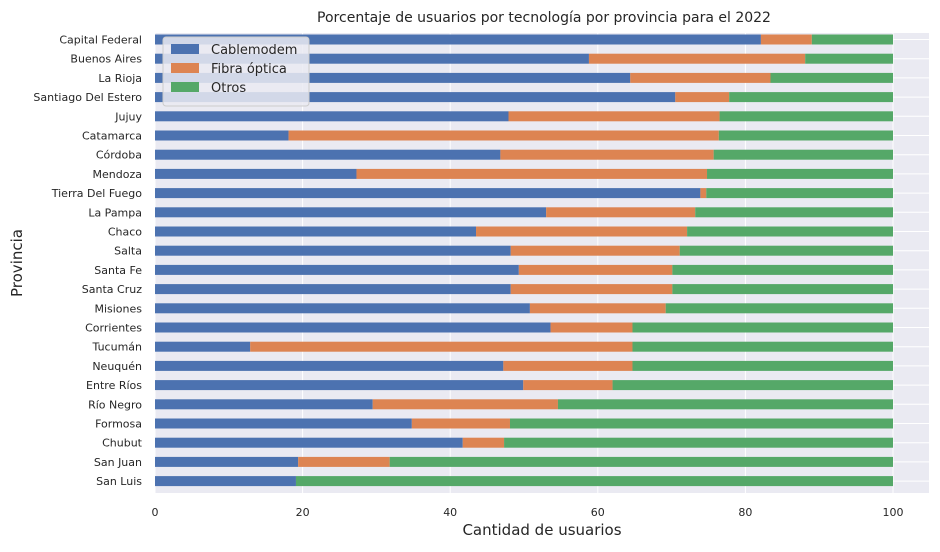 The width and height of the screenshot is (940, 552). What do you see at coordinates (303, 512) in the screenshot?
I see `x-tick-label: 20` at bounding box center [303, 512].